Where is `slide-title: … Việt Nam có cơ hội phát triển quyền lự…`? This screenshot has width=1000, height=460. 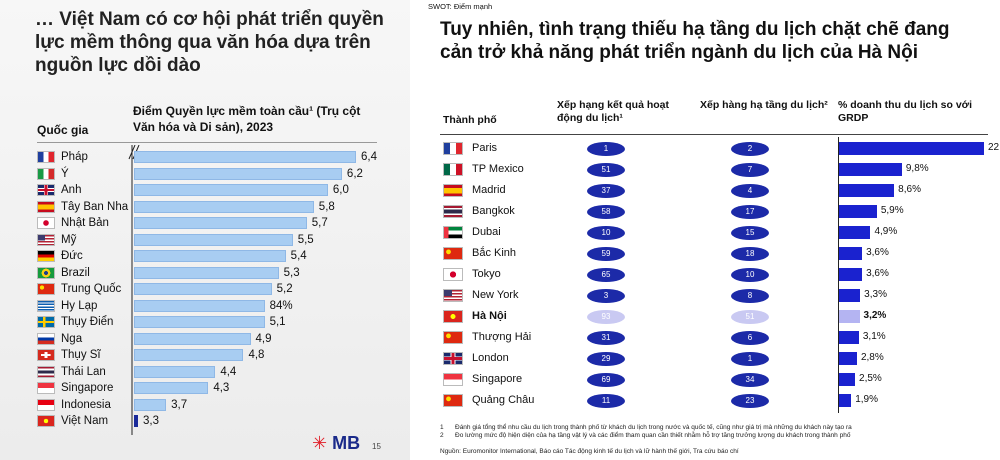
slide-title: … Việt Nam có cơ hội phát triển quyền lự… is located at coordinates (209, 42).